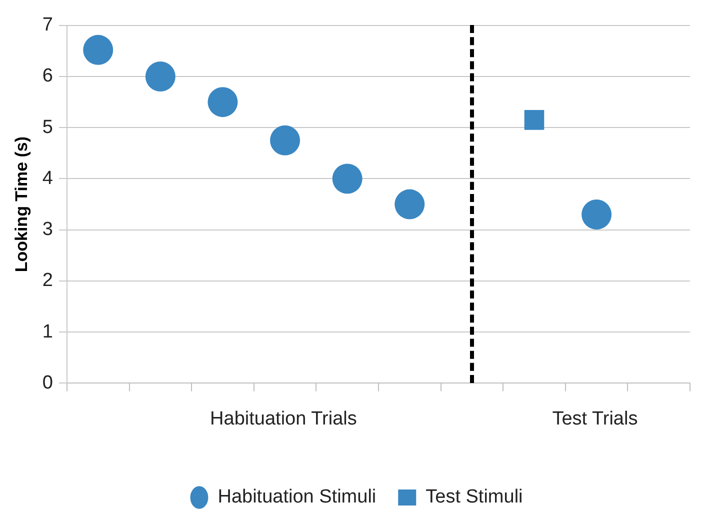 The width and height of the screenshot is (713, 525). What do you see at coordinates (47, 25) in the screenshot?
I see `y-tick-label: 7` at bounding box center [47, 25].